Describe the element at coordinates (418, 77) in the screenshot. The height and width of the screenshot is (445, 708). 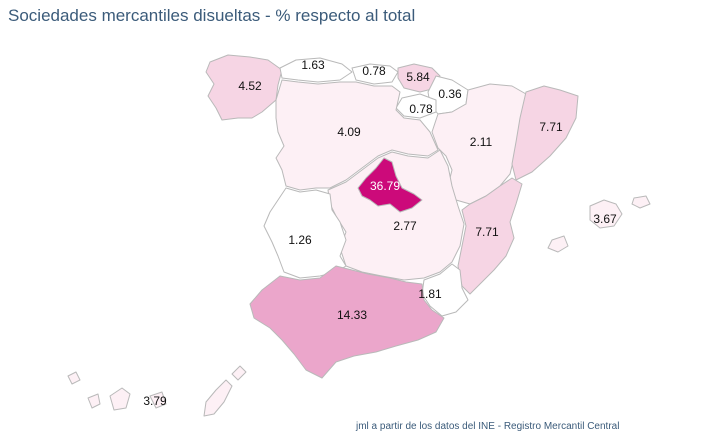
I see `label-pais-vasco: 5.84` at that location.